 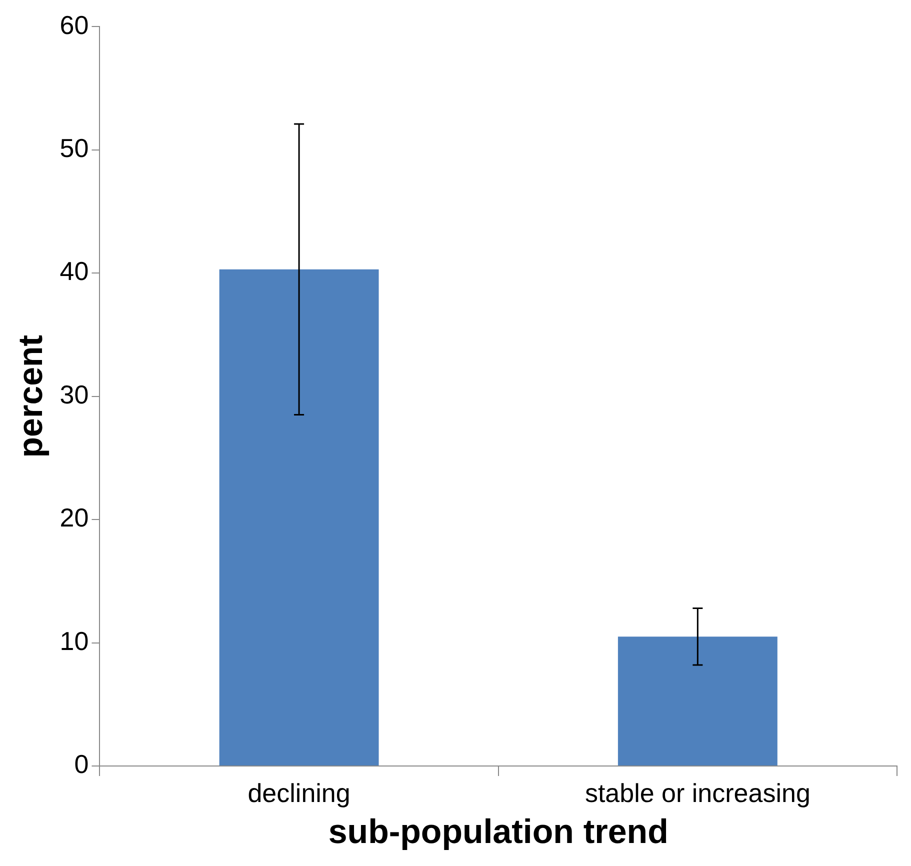 I want to click on y-tick-label: 60, so click(x=74, y=25).